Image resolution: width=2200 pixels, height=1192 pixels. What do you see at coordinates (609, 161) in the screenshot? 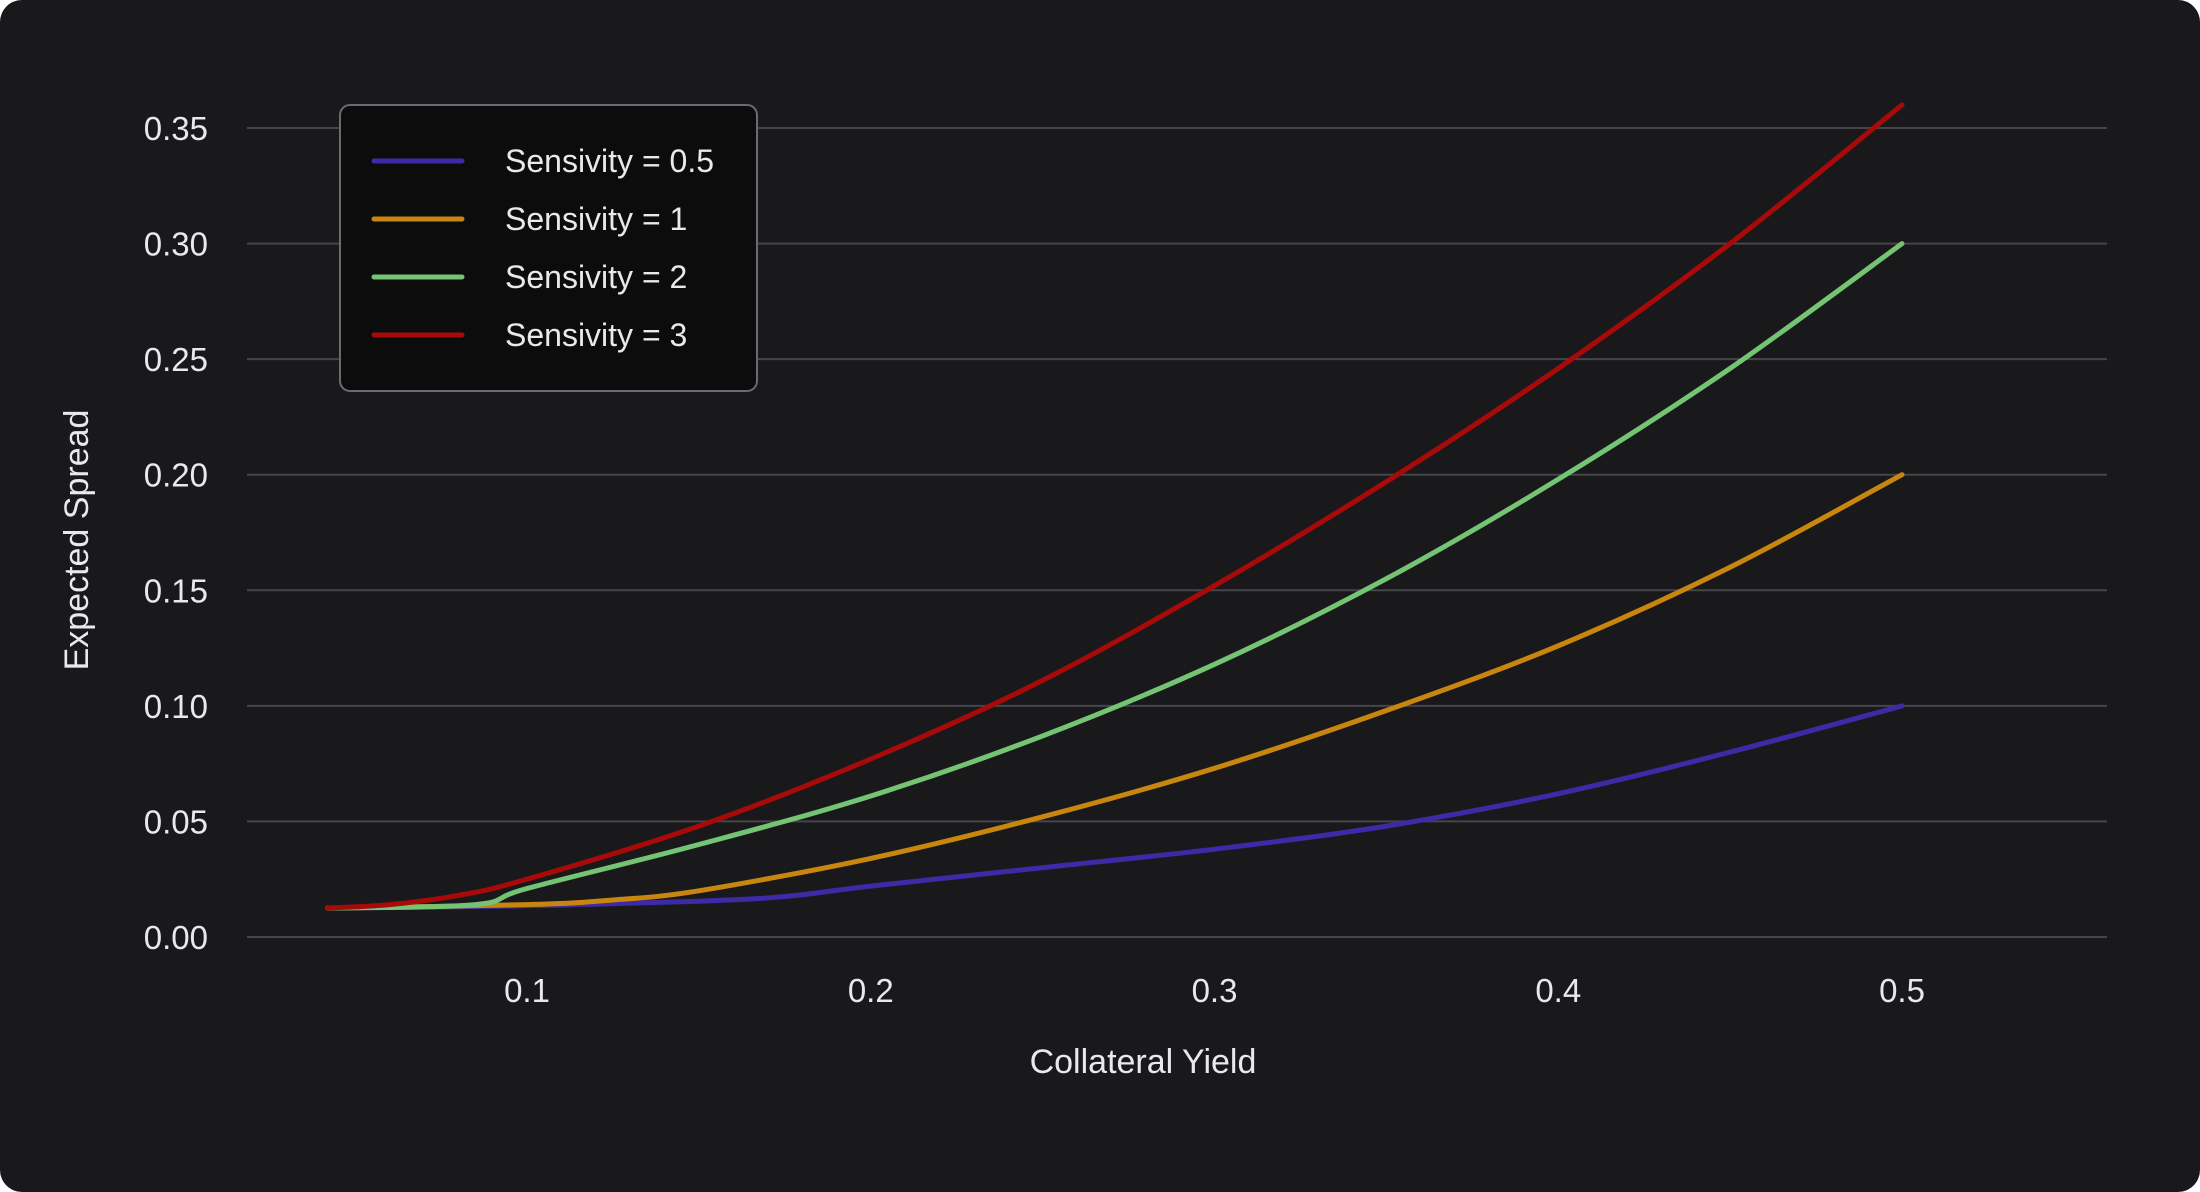
I see `legend-label: Sensivity = 0.5` at bounding box center [609, 161].